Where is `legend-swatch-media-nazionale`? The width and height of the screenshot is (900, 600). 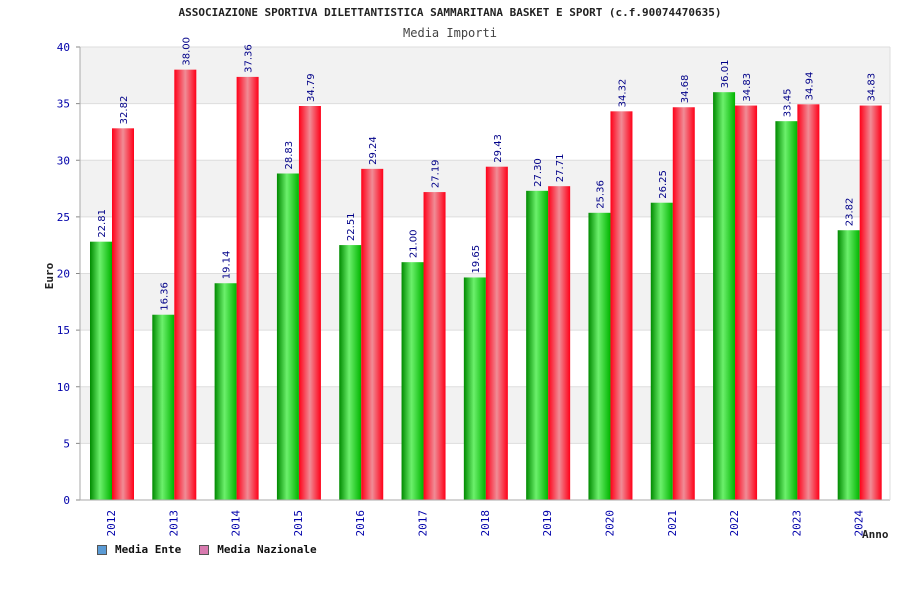
legend-swatch-media-nazionale is located at coordinates (204, 549).